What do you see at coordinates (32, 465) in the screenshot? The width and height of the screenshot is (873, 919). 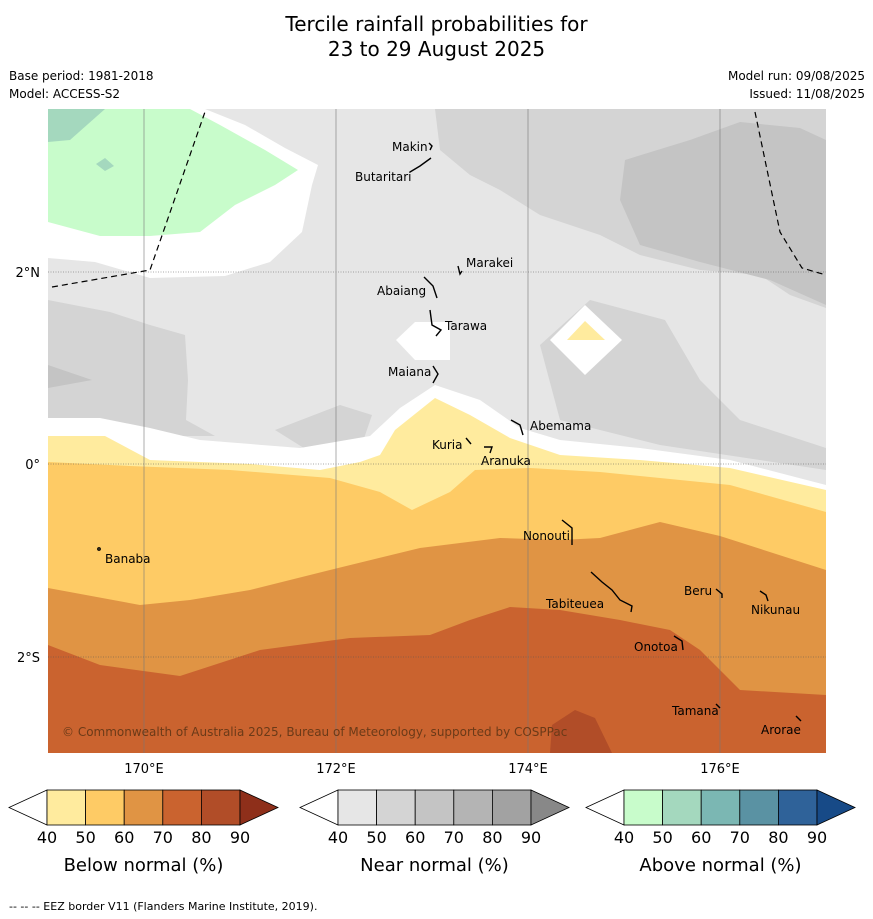 I see `lat-label-equator: 0°` at bounding box center [32, 465].